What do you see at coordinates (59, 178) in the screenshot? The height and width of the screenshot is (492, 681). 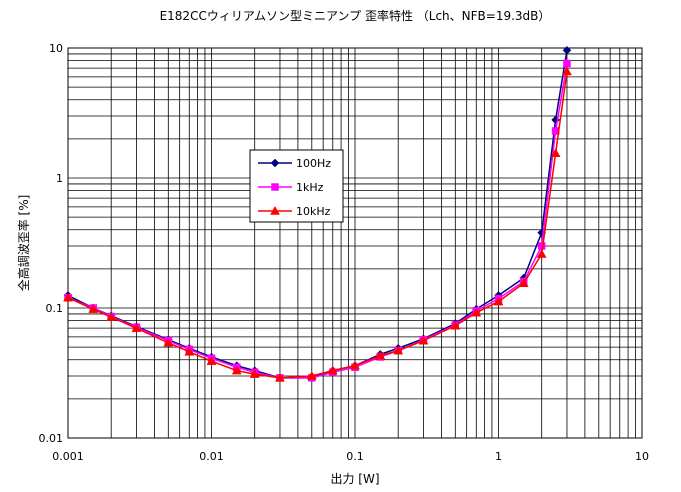 I see `y-tick-label: 1` at bounding box center [59, 178].